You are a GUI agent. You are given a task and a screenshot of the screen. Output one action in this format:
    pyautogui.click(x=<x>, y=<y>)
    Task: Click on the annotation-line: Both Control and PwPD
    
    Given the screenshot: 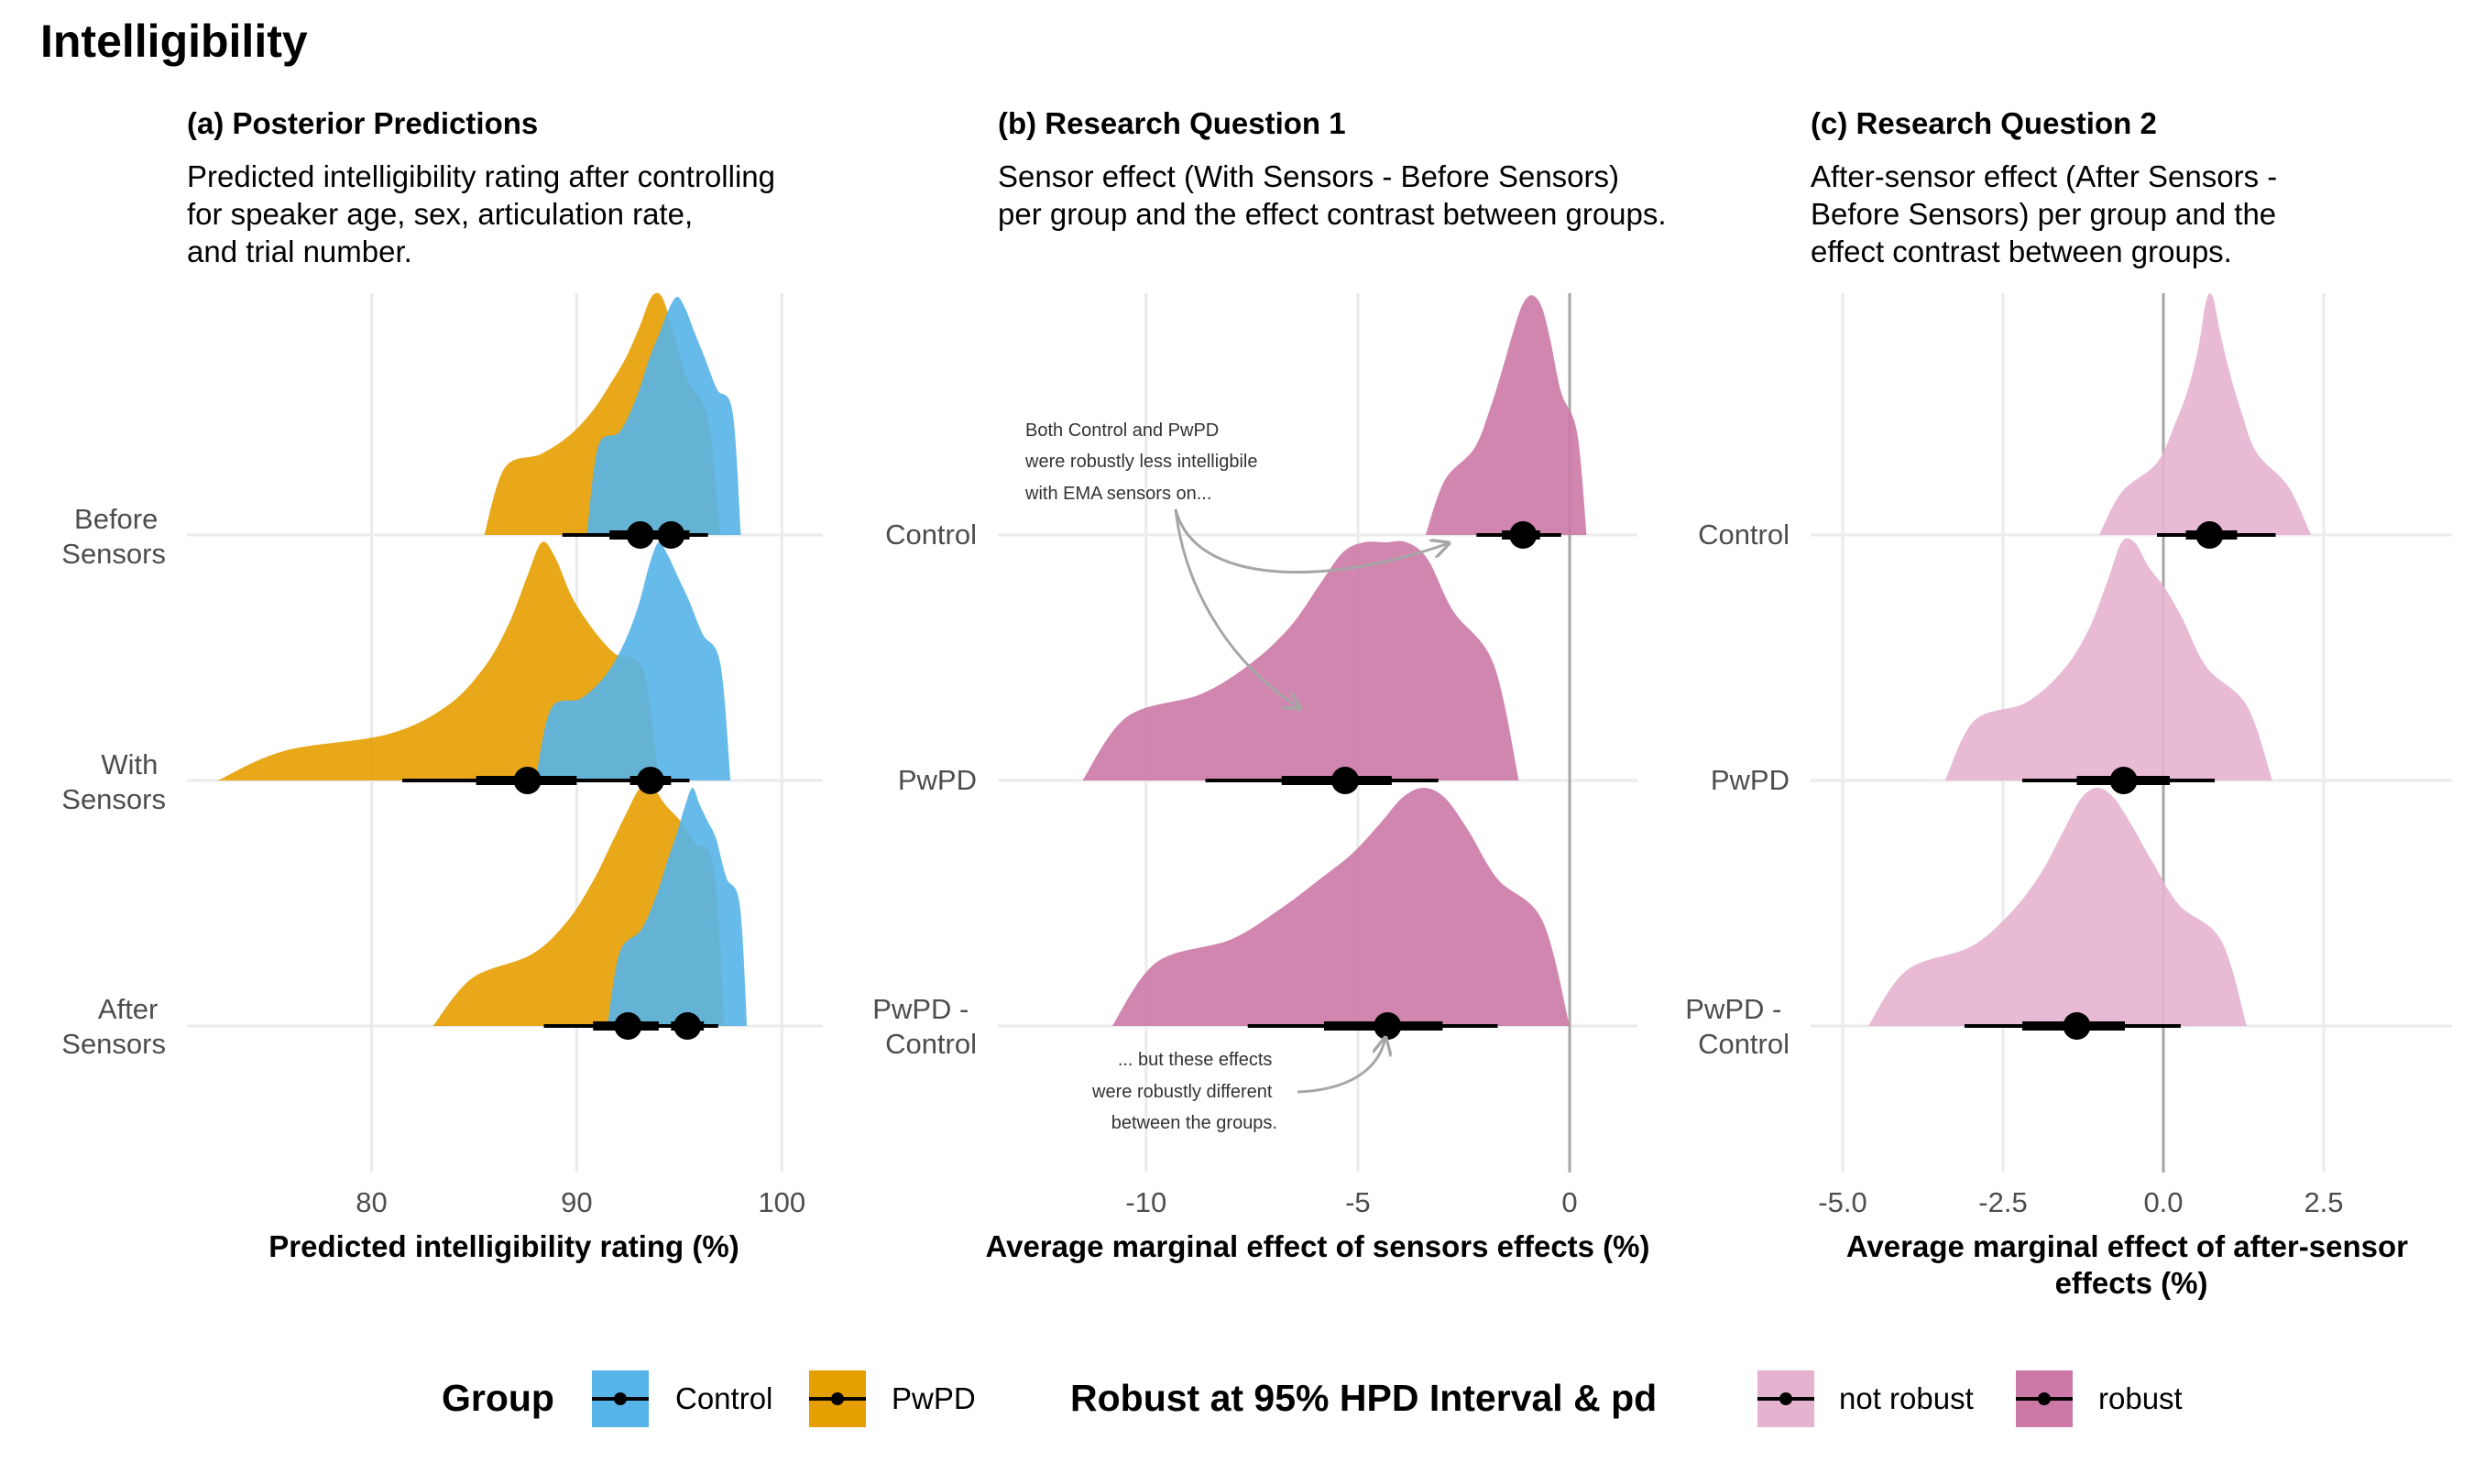 What is the action you would take?
    pyautogui.click(x=1122, y=431)
    